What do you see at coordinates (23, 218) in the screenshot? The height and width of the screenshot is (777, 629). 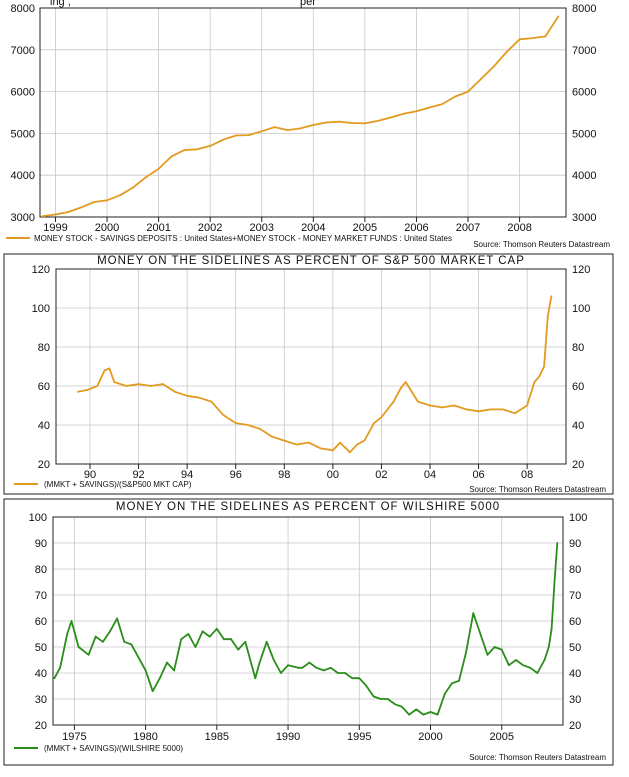 I see `money-stock-ytick-left-3000: 3000` at bounding box center [23, 218].